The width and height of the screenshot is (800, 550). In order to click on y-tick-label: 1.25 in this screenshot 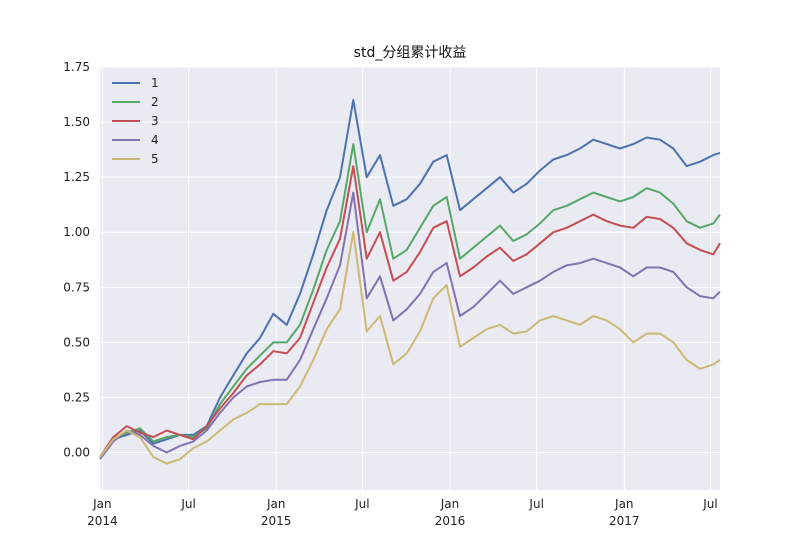, I will do `click(76, 177)`.